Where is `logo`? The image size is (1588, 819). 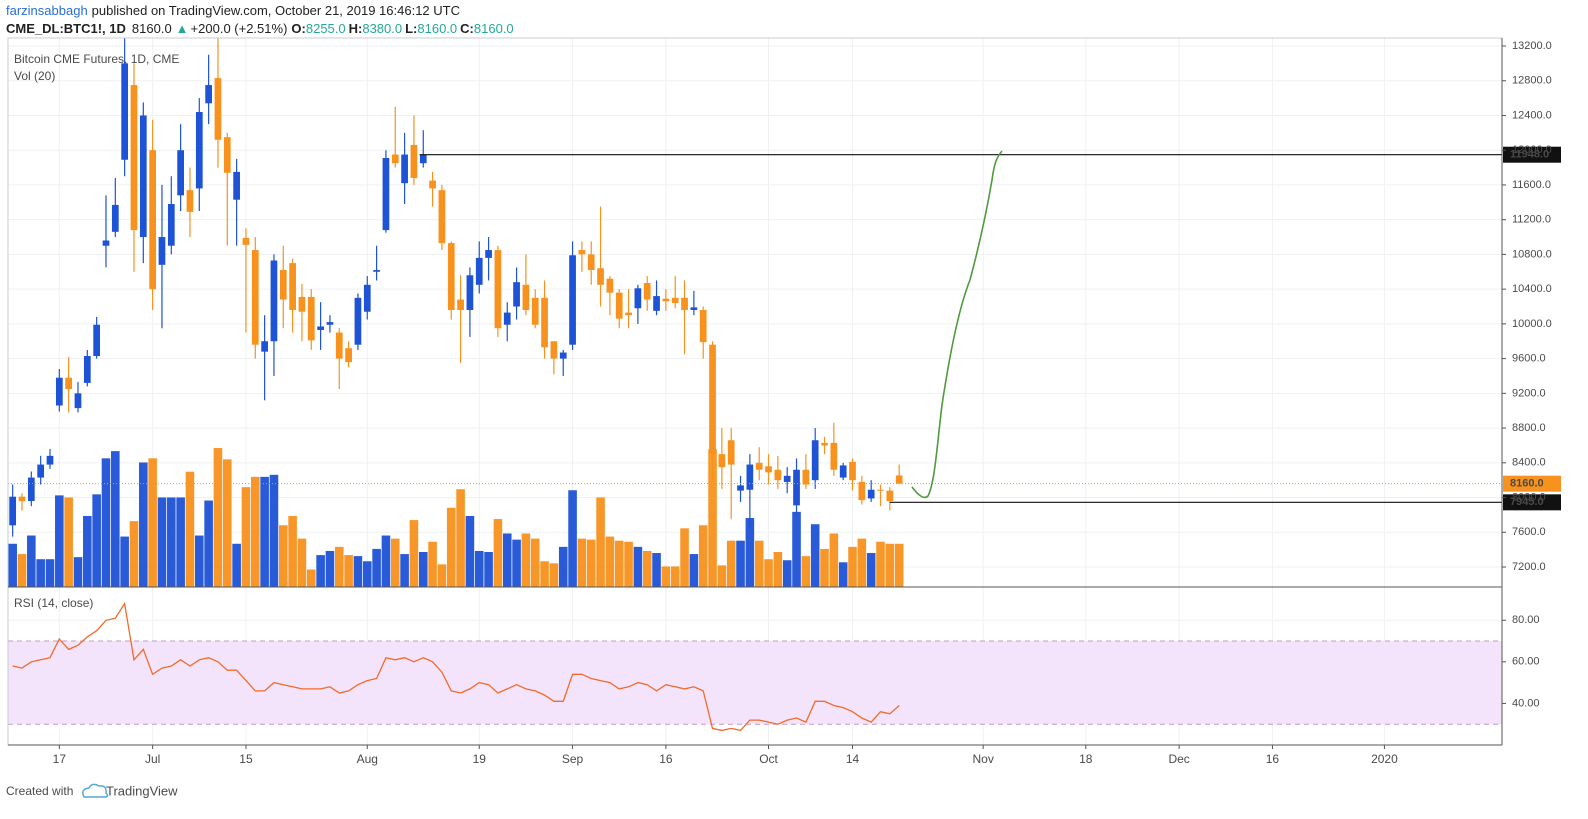
logo is located at coordinates (95, 790).